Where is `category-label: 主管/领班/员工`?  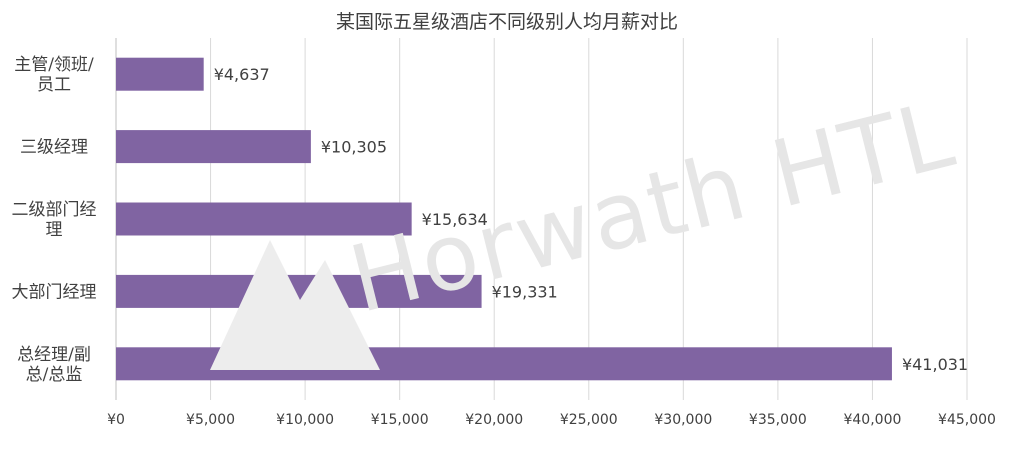
category-label: 主管/领班/员工 is located at coordinates (54, 75).